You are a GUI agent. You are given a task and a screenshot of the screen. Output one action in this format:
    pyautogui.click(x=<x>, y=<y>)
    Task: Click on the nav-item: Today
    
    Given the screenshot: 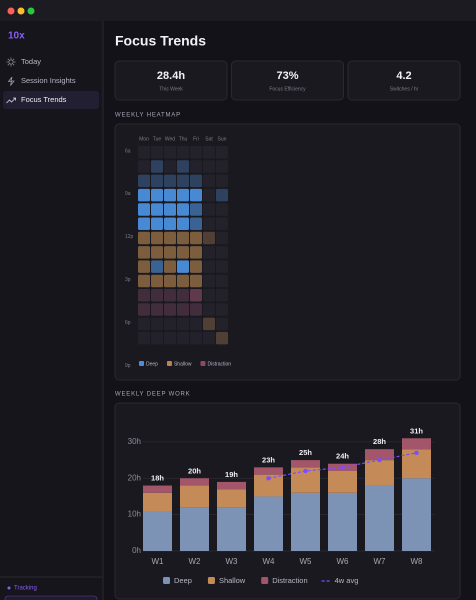 What is the action you would take?
    pyautogui.click(x=31, y=61)
    